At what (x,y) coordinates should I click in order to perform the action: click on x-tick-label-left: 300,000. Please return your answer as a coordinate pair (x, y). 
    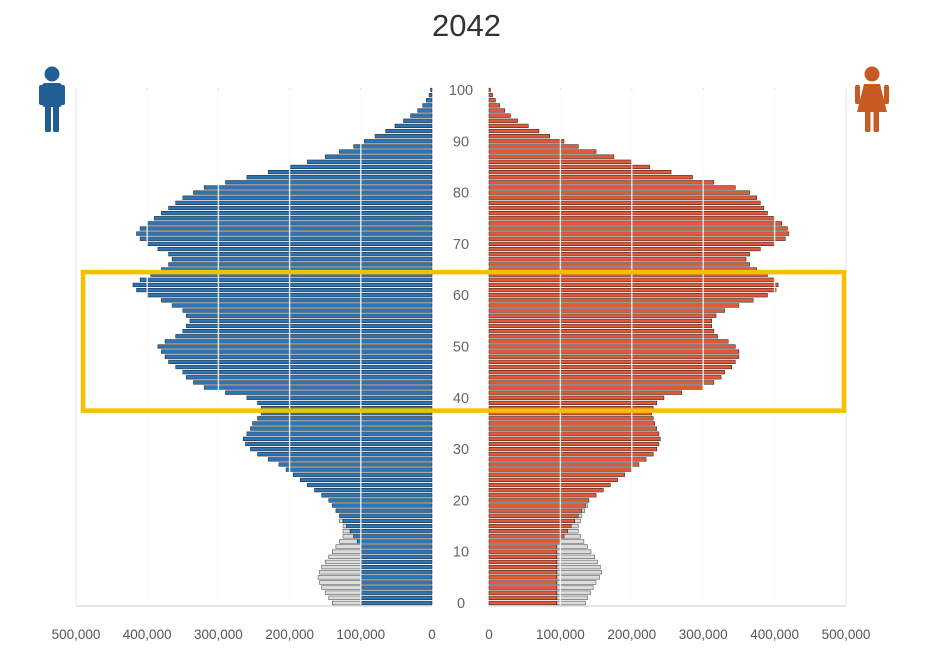
    Looking at the image, I should click on (218, 634).